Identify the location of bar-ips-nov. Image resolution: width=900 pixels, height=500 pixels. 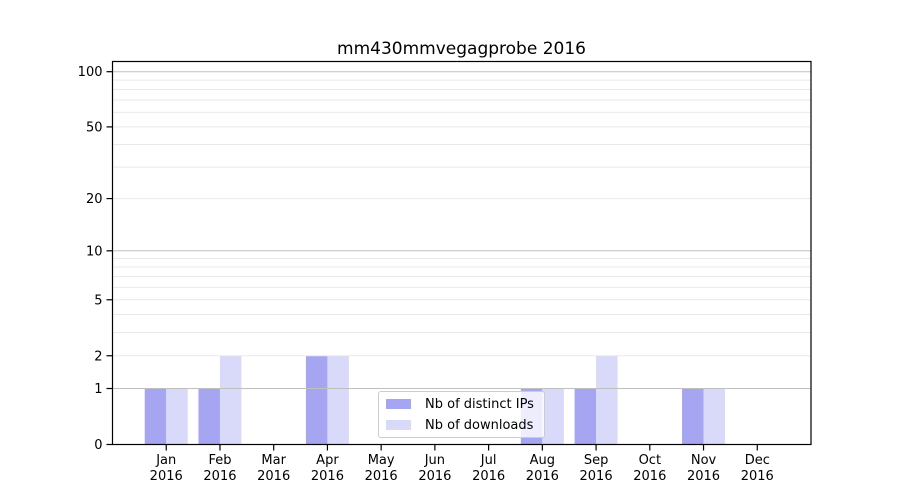
(693, 416).